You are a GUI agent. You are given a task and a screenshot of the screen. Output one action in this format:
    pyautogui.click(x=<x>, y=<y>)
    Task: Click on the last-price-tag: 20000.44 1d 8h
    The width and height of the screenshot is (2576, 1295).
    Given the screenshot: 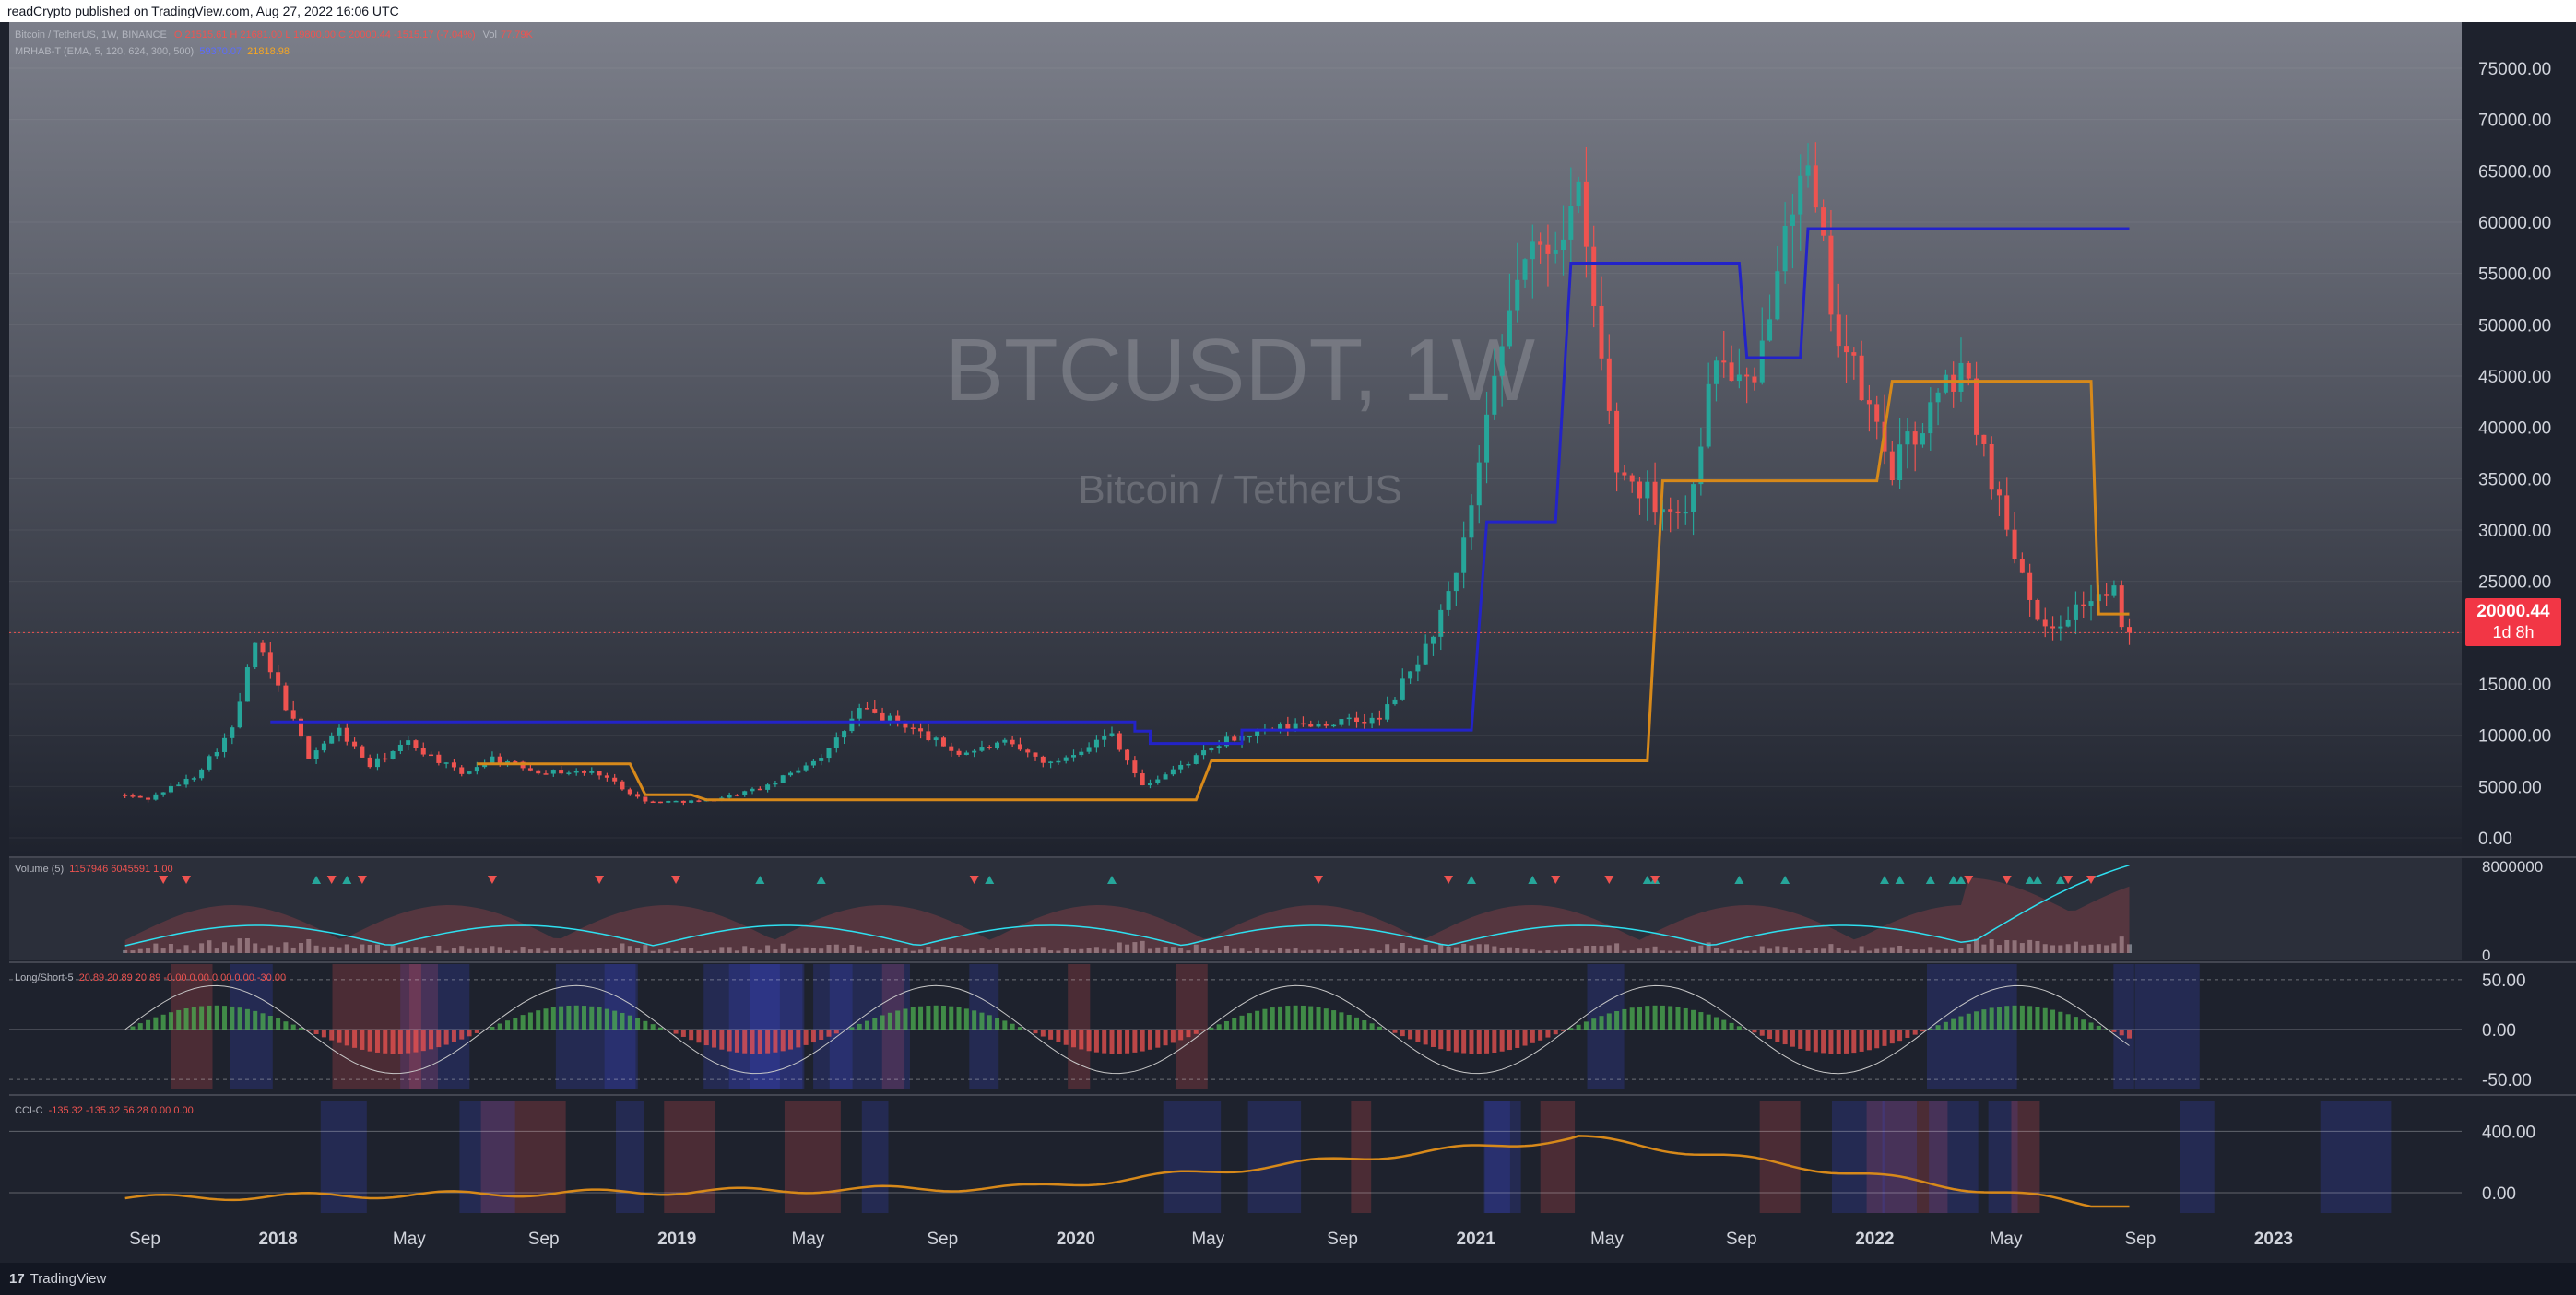 What is the action you would take?
    pyautogui.click(x=2513, y=622)
    